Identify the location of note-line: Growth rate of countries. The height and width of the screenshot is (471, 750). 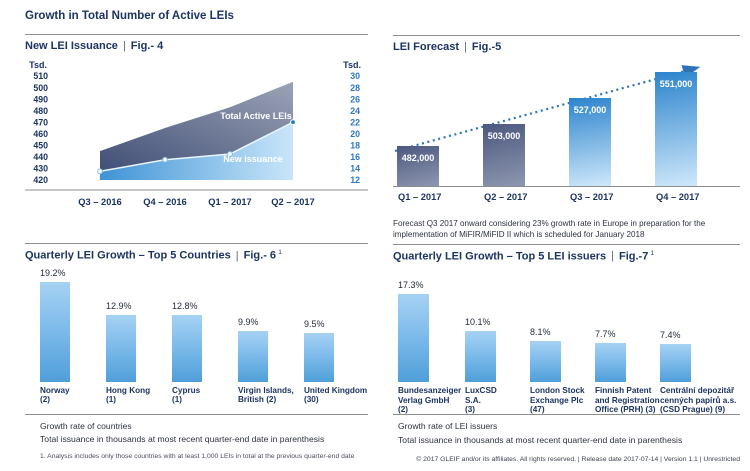
(86, 425).